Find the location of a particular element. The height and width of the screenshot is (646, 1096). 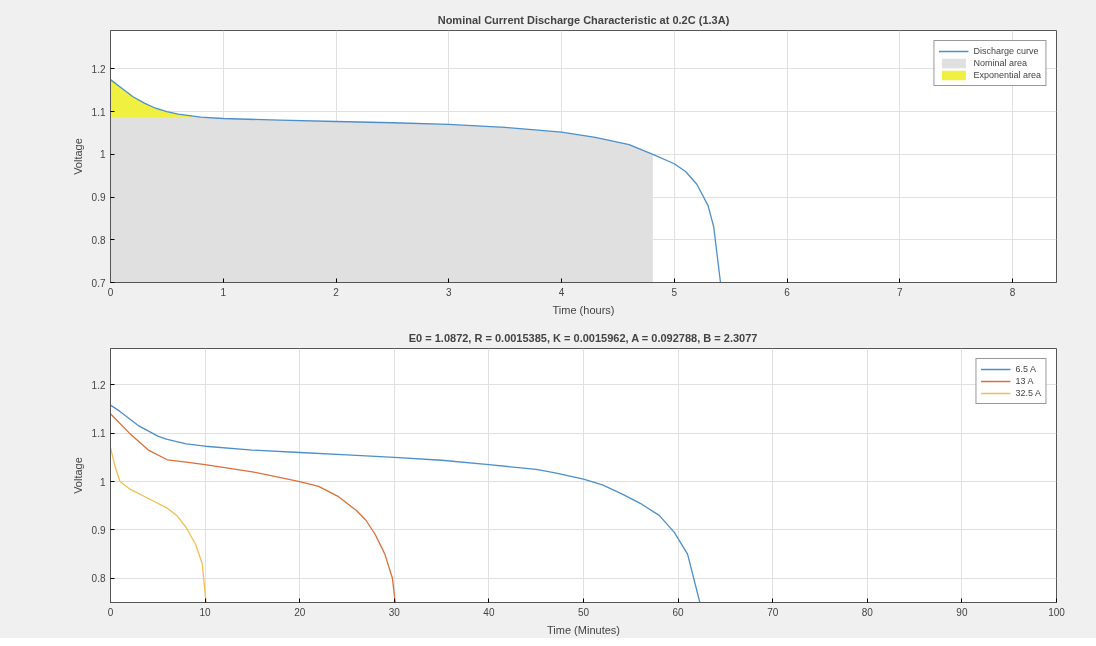

x-tick-label: 90 is located at coordinates (962, 612).